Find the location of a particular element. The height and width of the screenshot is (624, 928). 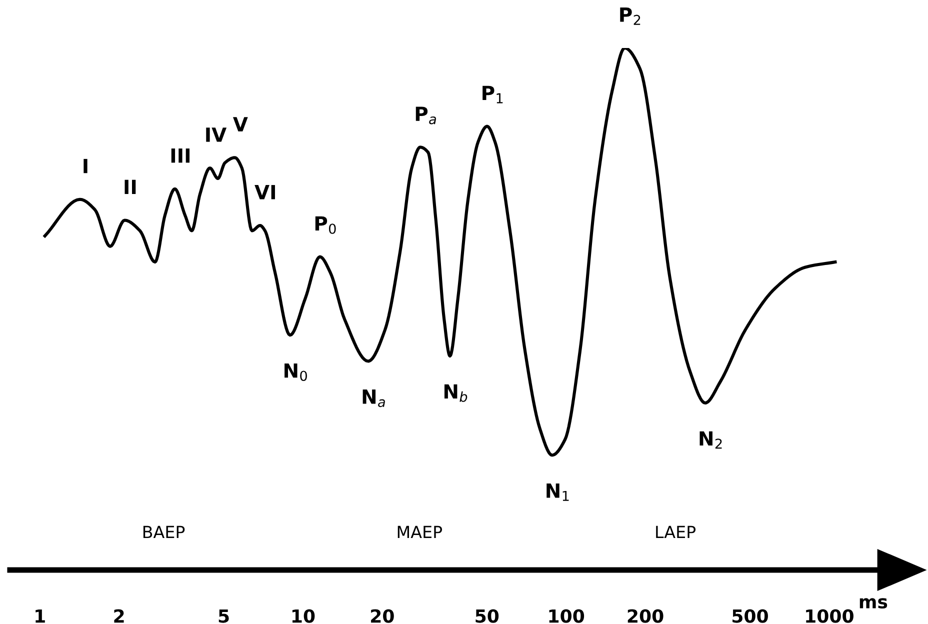

annotation: LAEP is located at coordinates (676, 532).